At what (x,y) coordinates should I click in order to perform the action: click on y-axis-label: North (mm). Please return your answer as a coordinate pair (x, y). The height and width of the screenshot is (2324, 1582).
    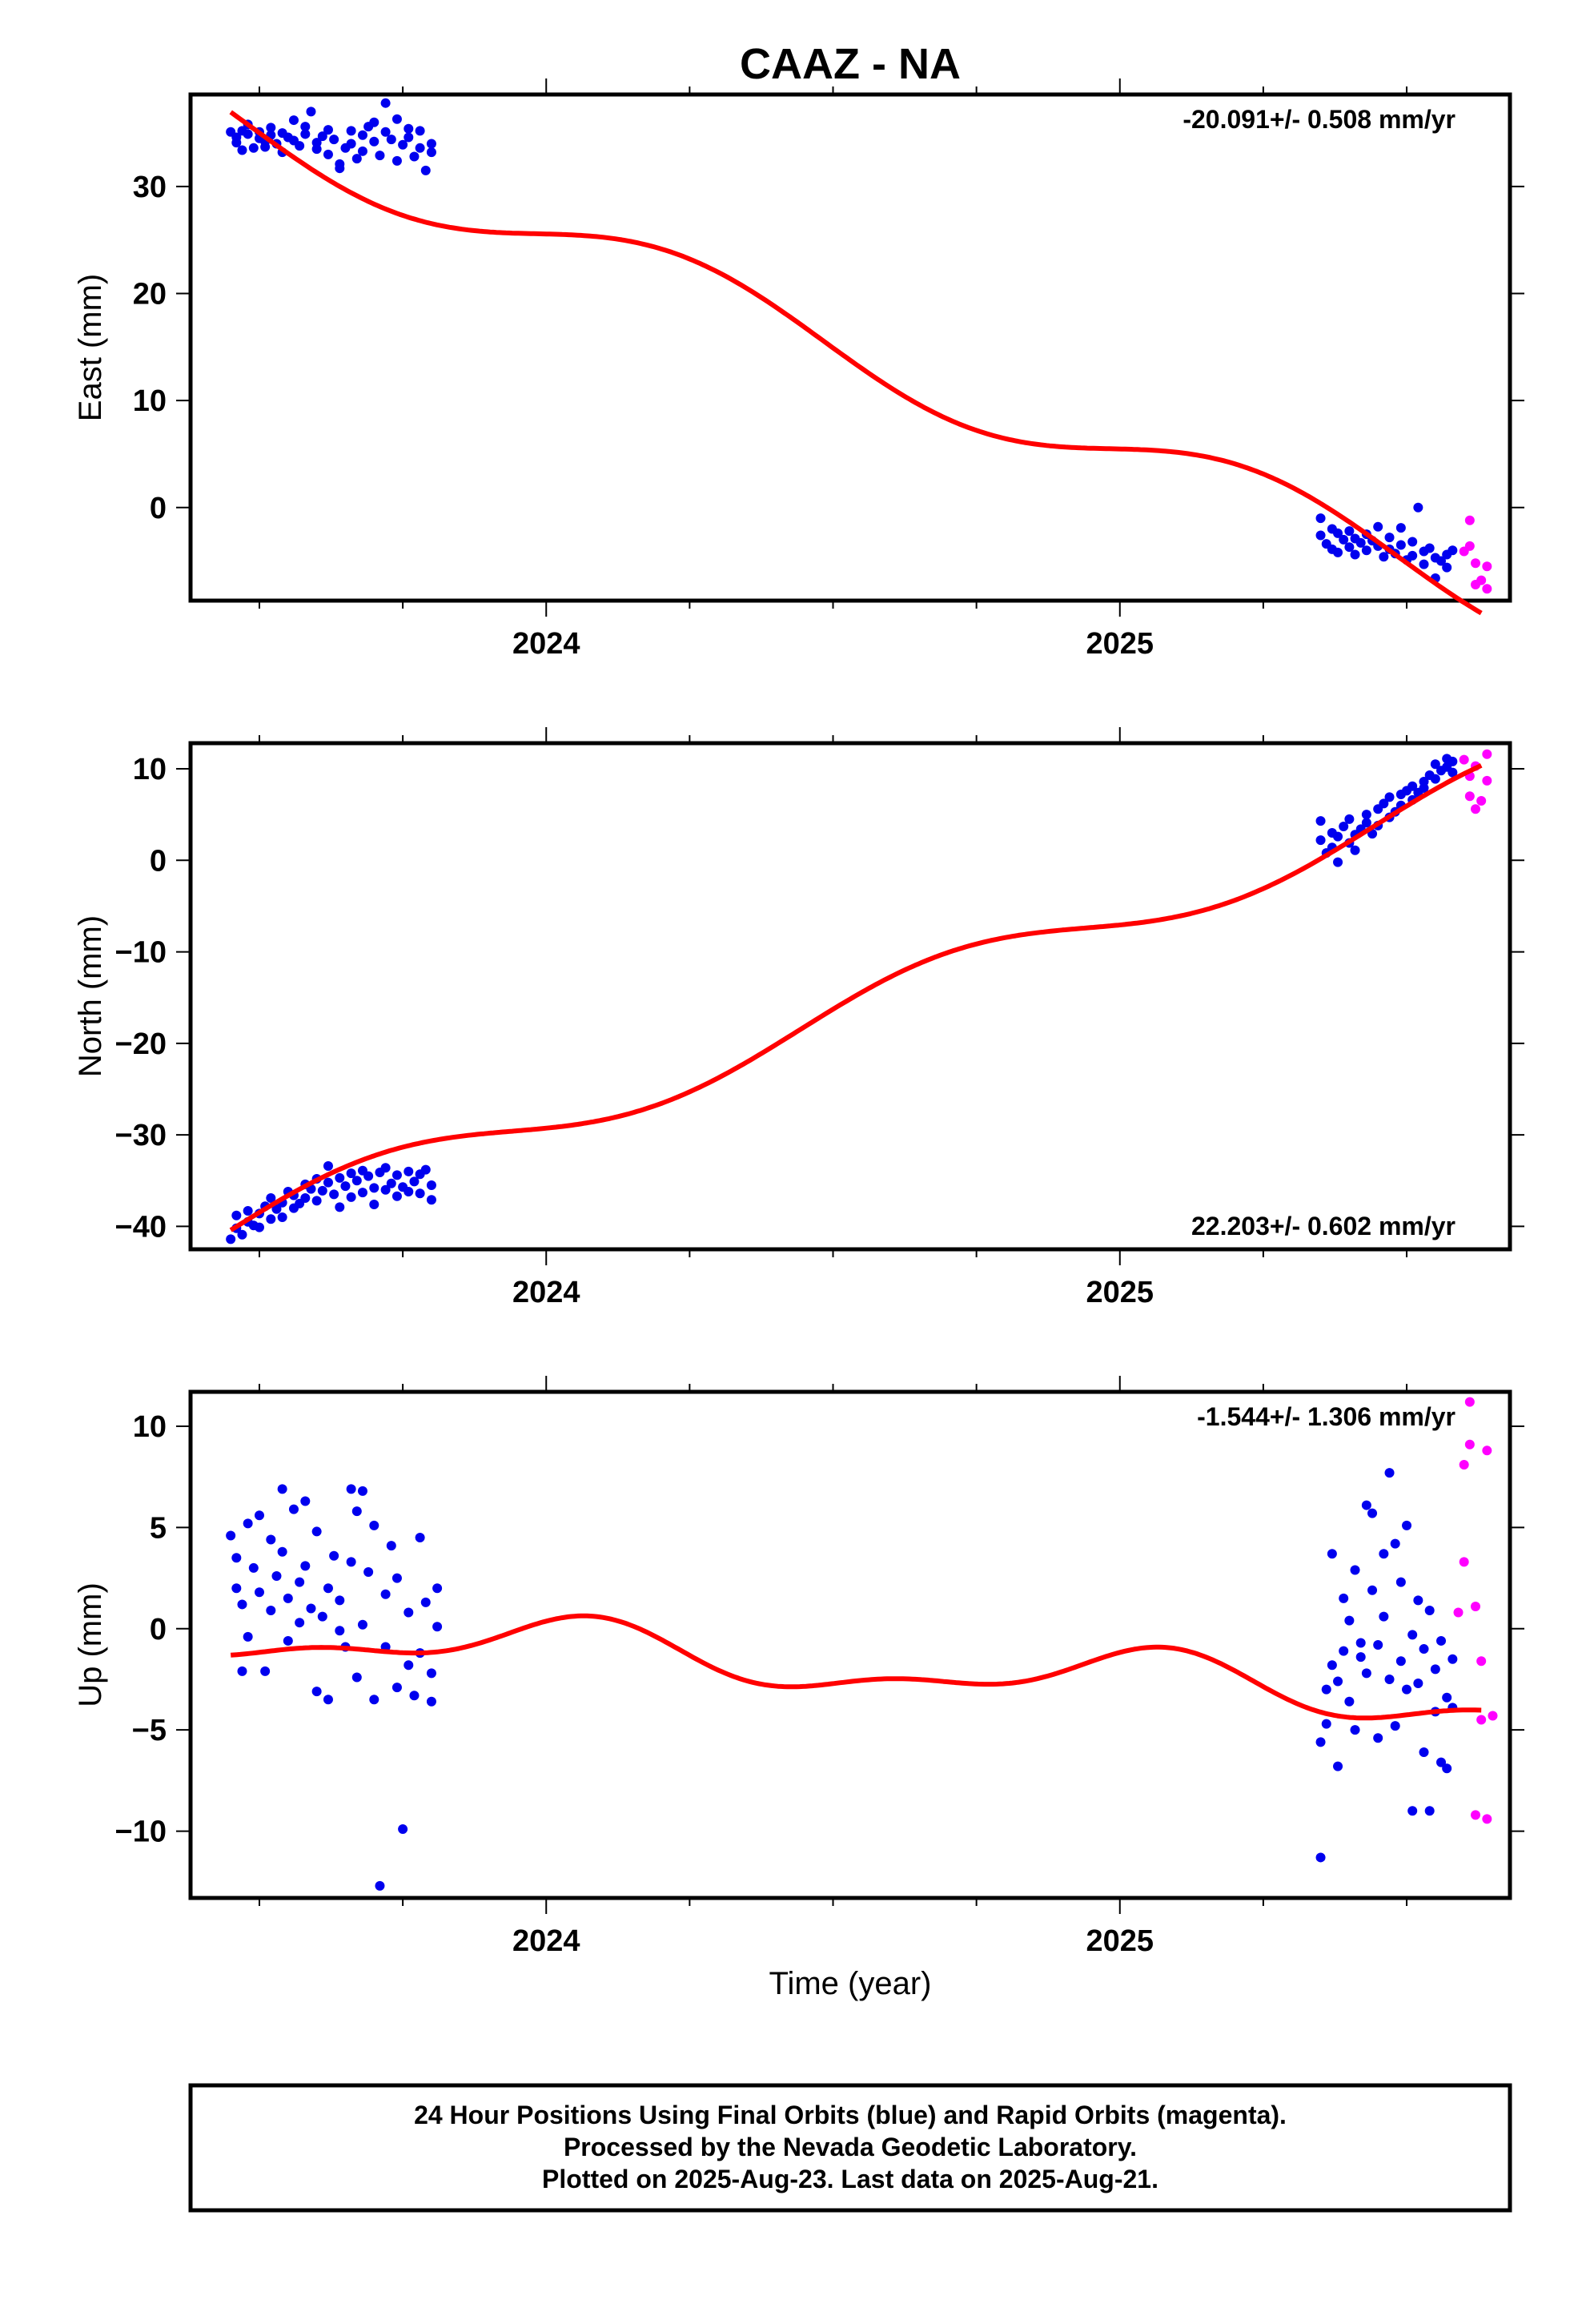
    Looking at the image, I should click on (91, 996).